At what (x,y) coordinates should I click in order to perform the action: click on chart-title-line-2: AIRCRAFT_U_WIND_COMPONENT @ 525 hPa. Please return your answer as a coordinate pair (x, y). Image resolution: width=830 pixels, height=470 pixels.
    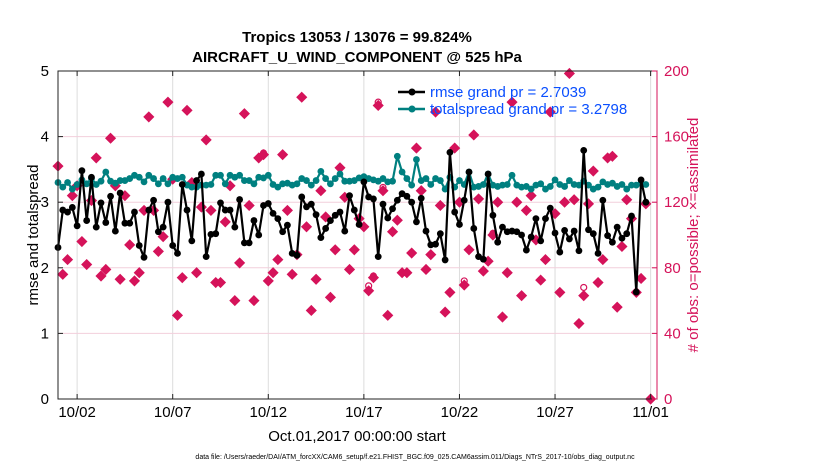
    Looking at the image, I should click on (357, 57).